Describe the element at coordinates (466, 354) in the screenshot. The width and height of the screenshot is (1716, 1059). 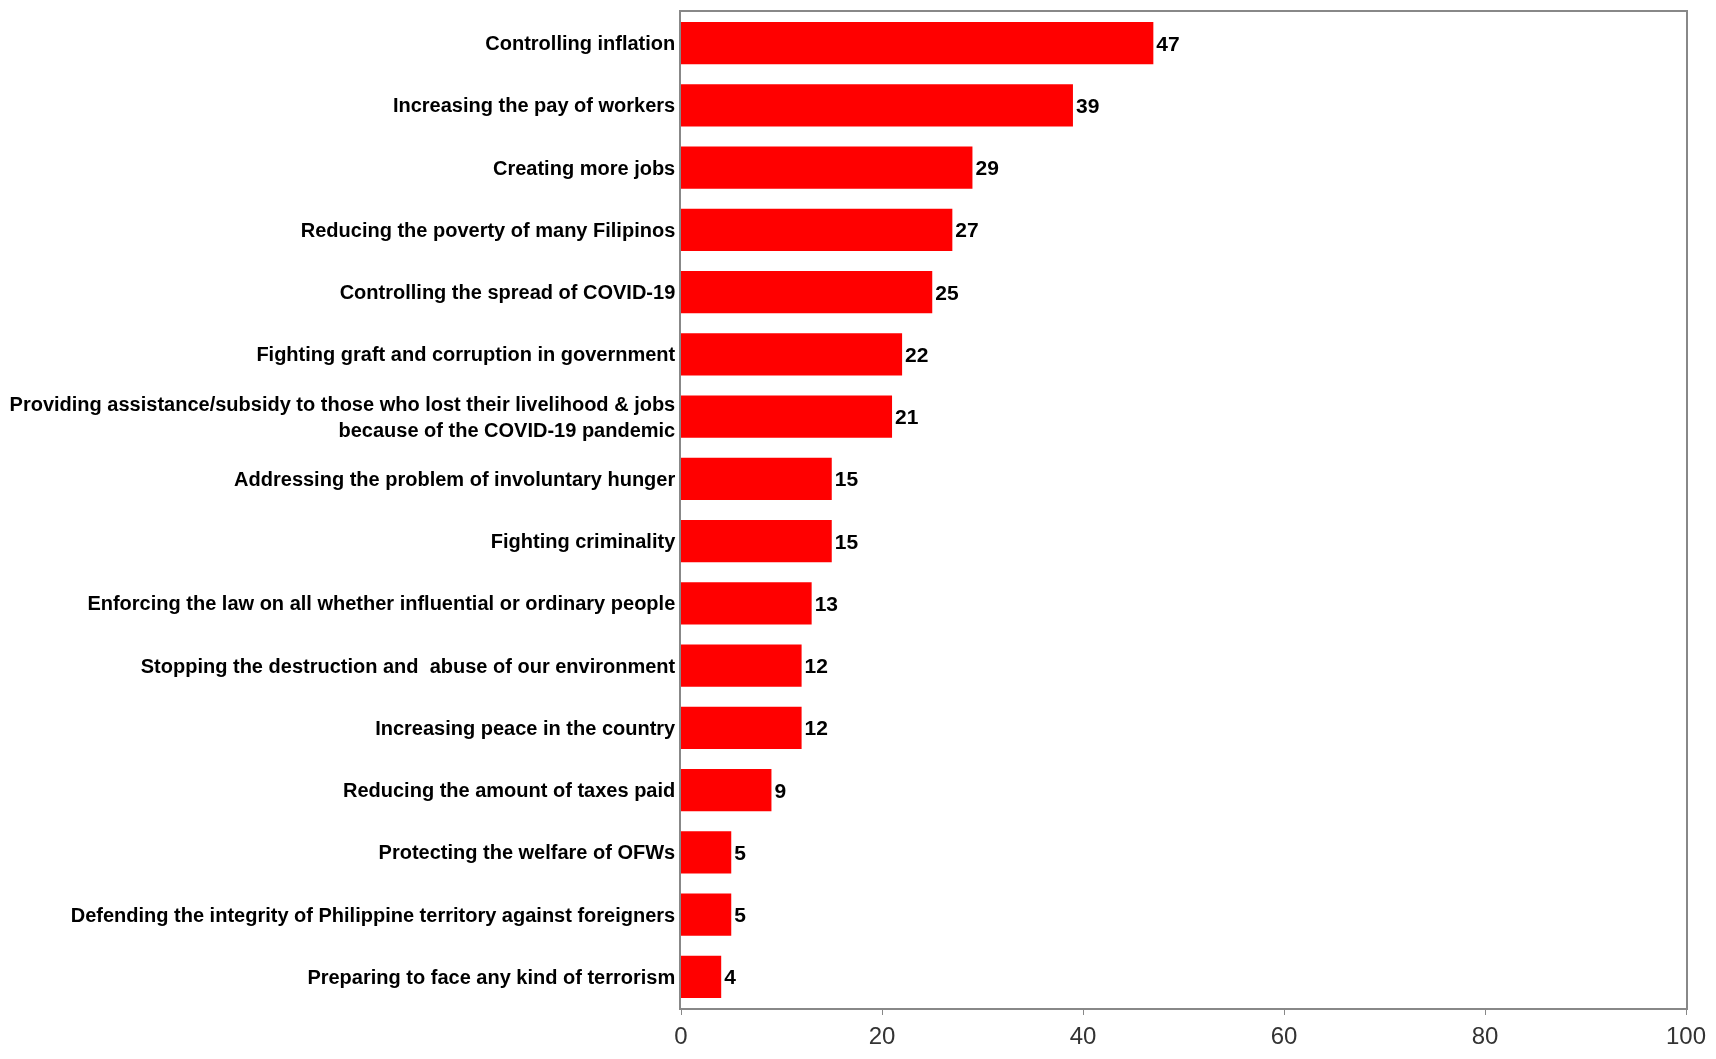
I see `y-tick-label: Fighting graft and corruption in government` at that location.